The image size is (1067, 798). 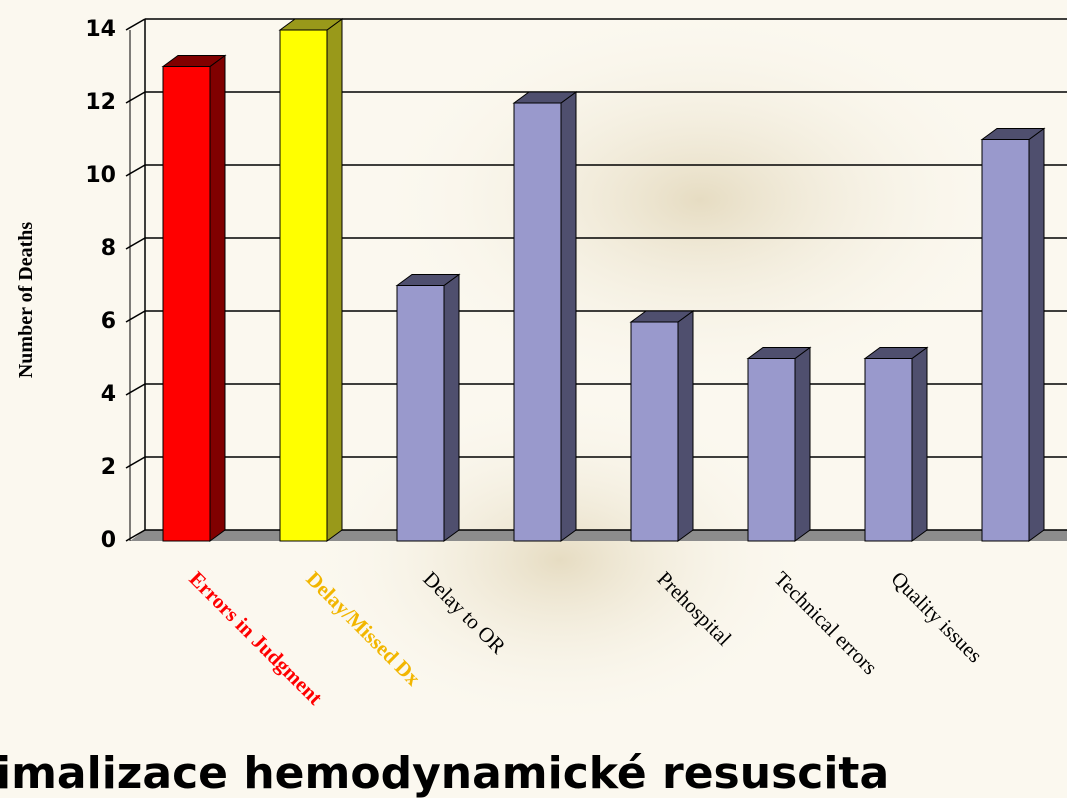 I want to click on slide-title: imalizace hemodynamické resuscita, so click(x=444, y=773).